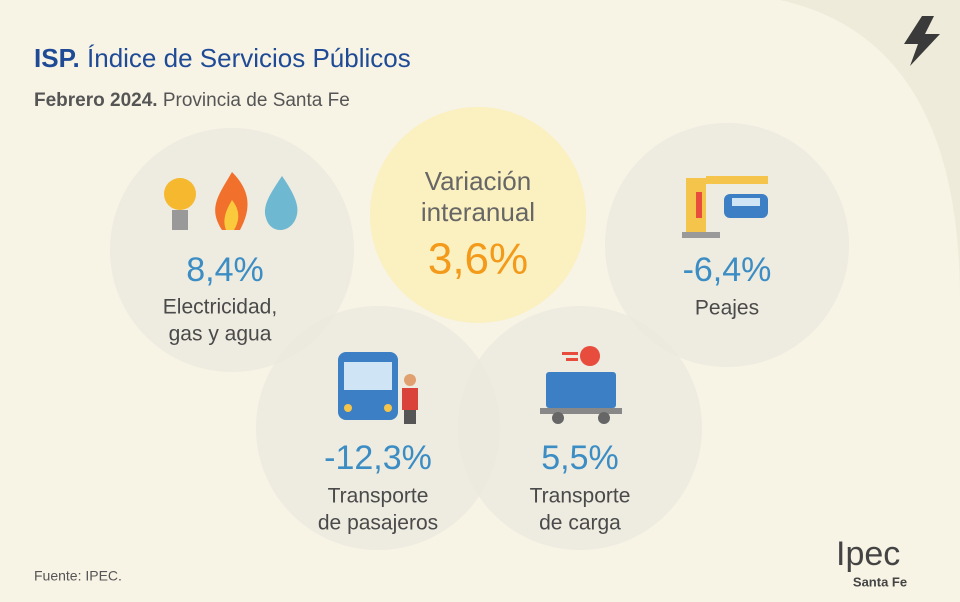 This screenshot has height=602, width=960. What do you see at coordinates (581, 385) in the screenshot?
I see `cargo-icon` at bounding box center [581, 385].